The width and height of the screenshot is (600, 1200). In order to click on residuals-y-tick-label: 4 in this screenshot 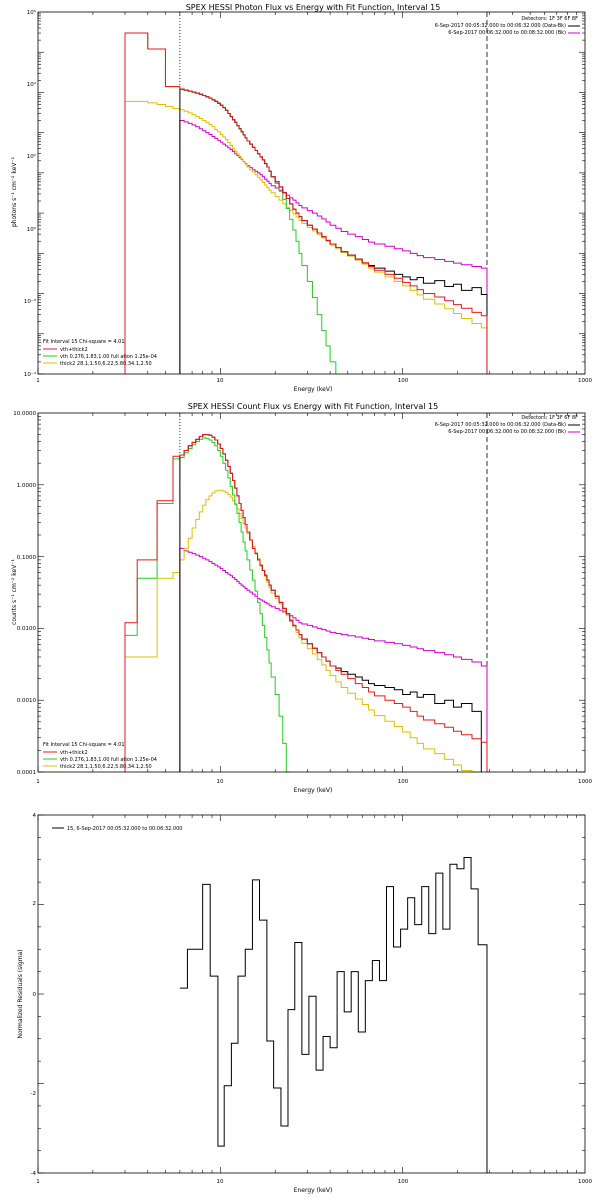, I will do `click(35, 816)`.